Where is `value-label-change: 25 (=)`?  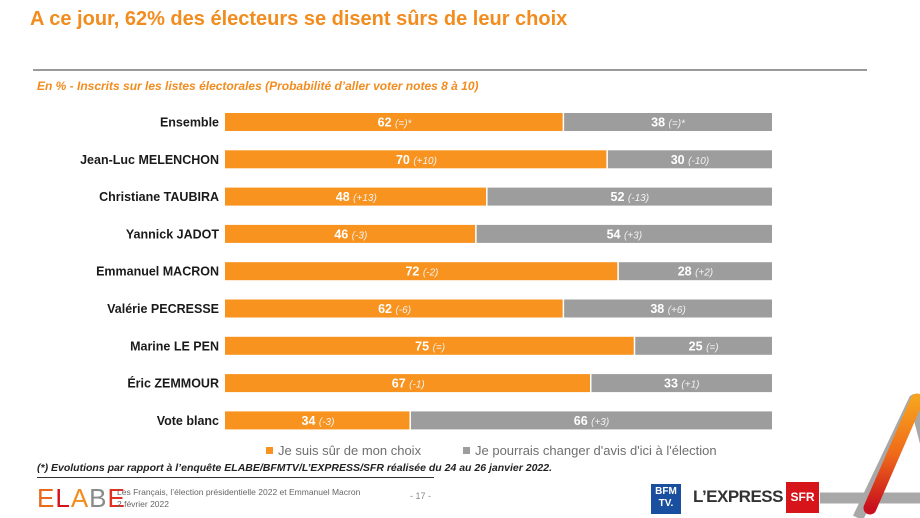 value-label-change: 25 (=) is located at coordinates (704, 346).